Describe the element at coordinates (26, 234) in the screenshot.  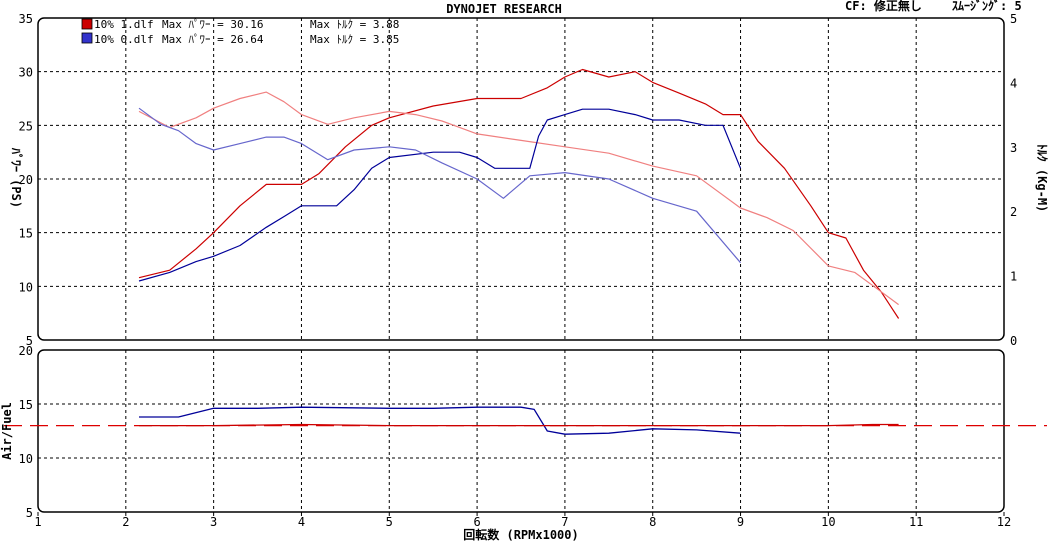
I see `power-tick-label: 15` at that location.